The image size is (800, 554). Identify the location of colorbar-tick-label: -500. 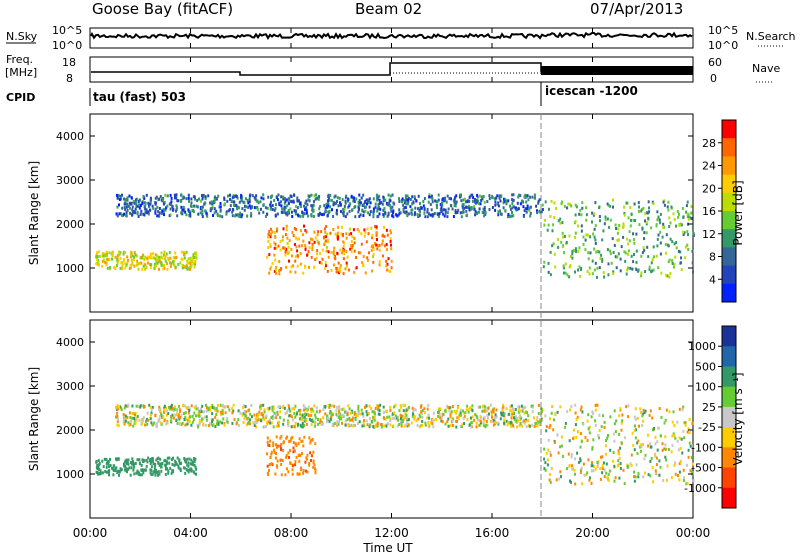
(703, 468).